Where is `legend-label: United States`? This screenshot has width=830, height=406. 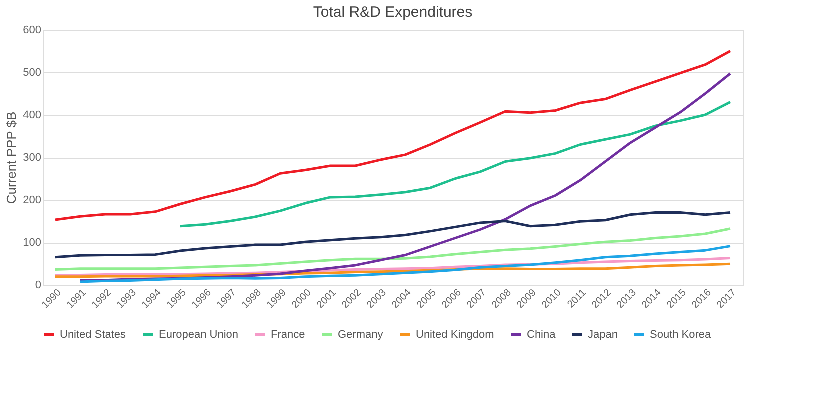 legend-label: United States is located at coordinates (93, 334).